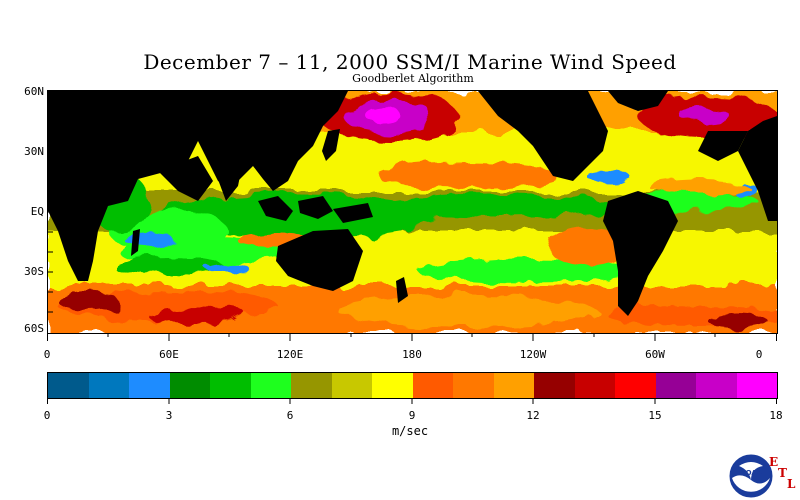 The width and height of the screenshot is (800, 500). What do you see at coordinates (751, 473) in the screenshot?
I see `noaa-logo-text: NOAA` at bounding box center [751, 473].